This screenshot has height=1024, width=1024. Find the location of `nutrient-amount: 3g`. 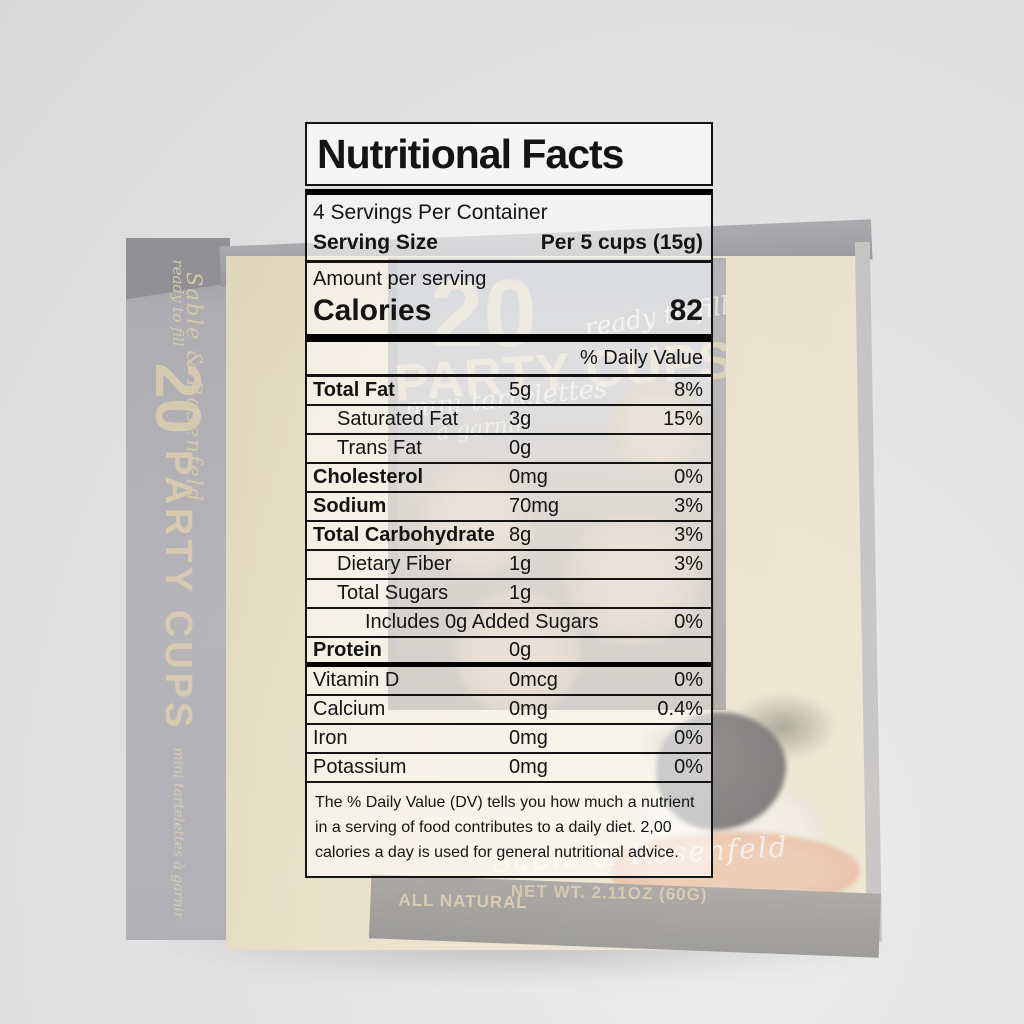

nutrient-amount: 3g is located at coordinates (520, 419).